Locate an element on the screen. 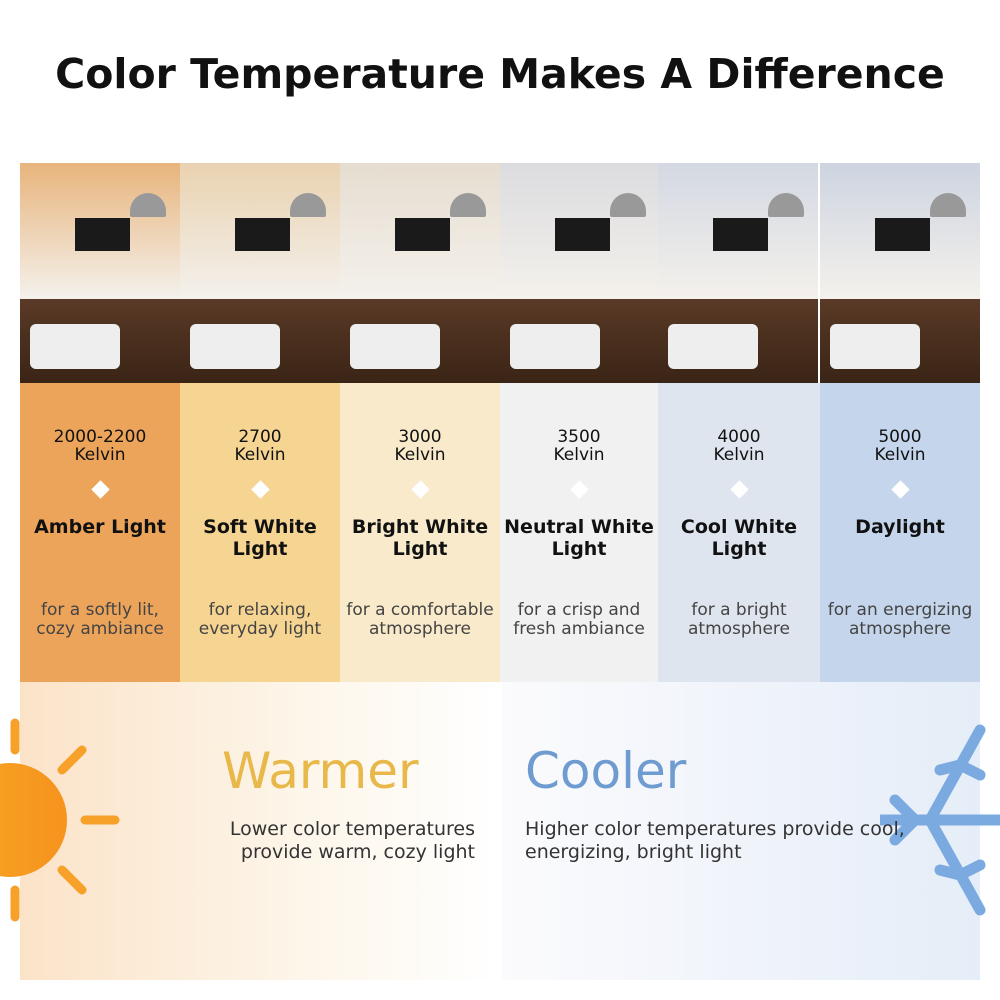 The height and width of the screenshot is (1000, 1000). kelvin-value: 5000 Kelvin is located at coordinates (900, 446).